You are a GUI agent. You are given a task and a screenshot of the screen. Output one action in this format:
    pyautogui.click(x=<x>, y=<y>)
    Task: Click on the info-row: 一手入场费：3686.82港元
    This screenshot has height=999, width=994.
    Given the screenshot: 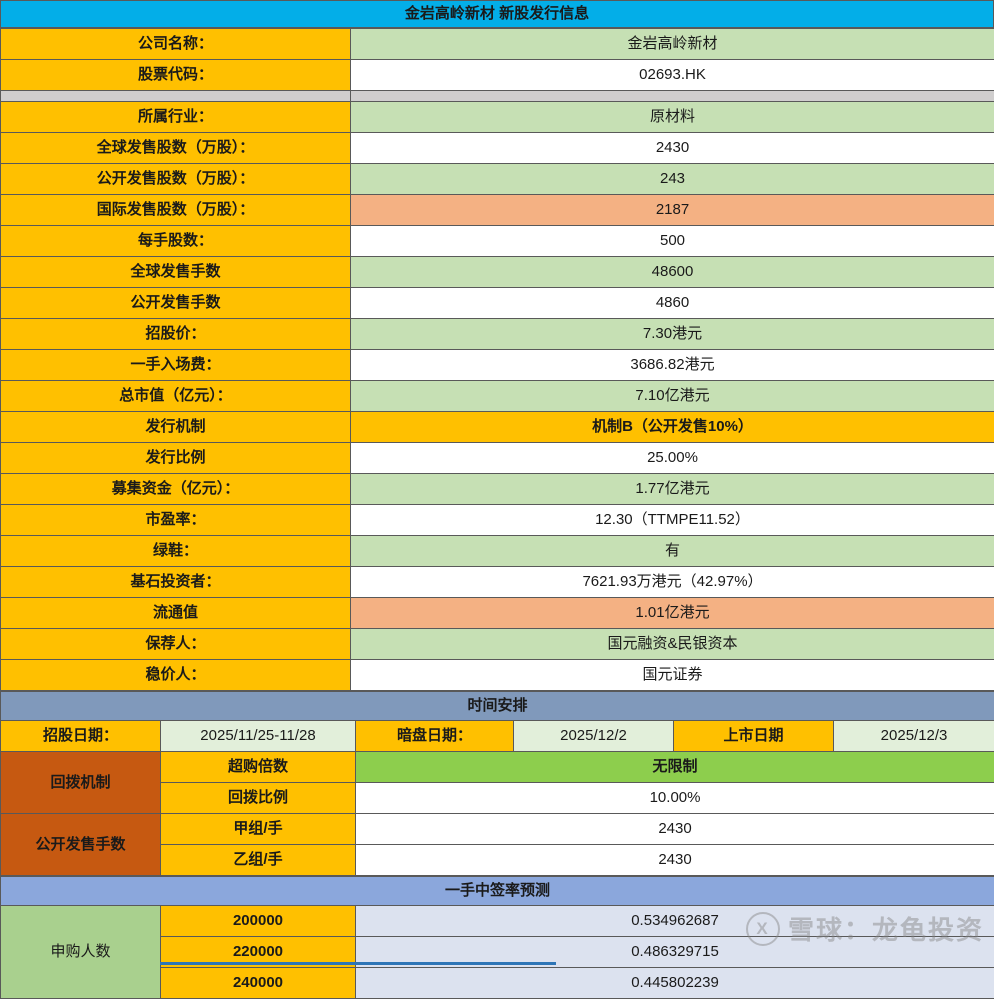 What is the action you would take?
    pyautogui.click(x=497, y=365)
    